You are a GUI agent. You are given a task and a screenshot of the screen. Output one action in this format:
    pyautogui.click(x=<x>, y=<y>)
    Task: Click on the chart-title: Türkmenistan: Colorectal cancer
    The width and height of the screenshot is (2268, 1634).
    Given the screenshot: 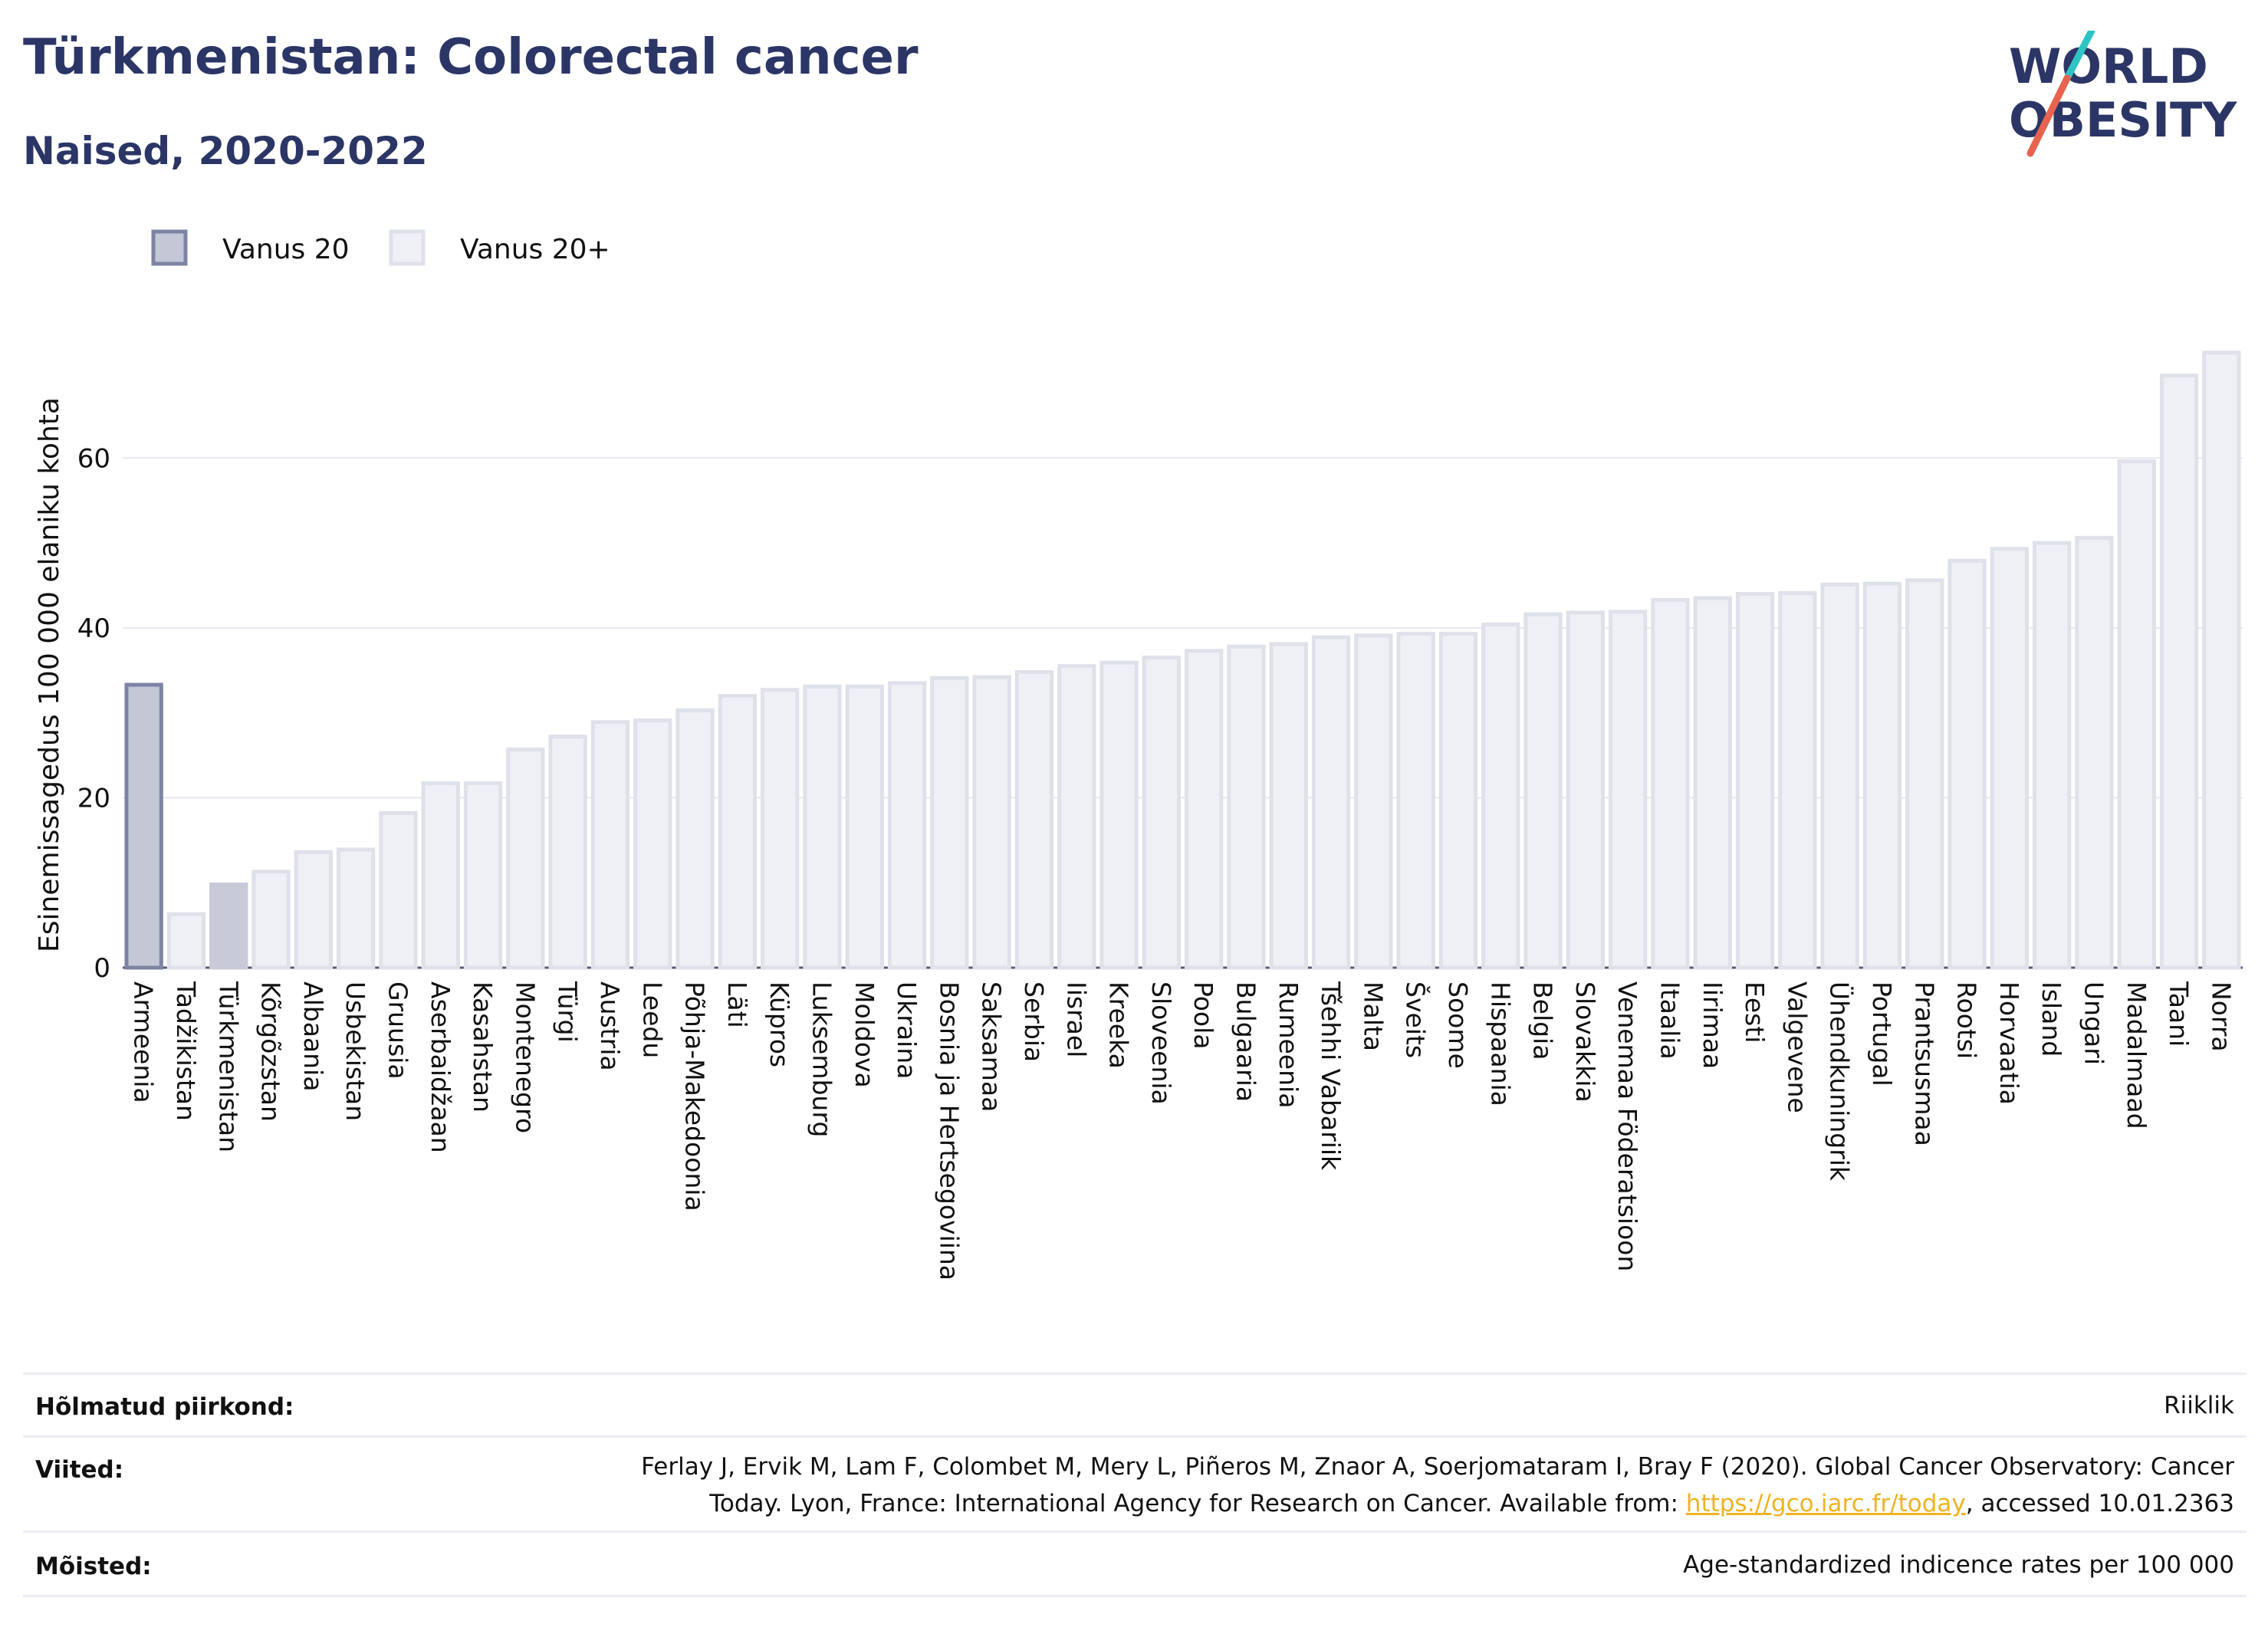 What is the action you would take?
    pyautogui.click(x=471, y=58)
    